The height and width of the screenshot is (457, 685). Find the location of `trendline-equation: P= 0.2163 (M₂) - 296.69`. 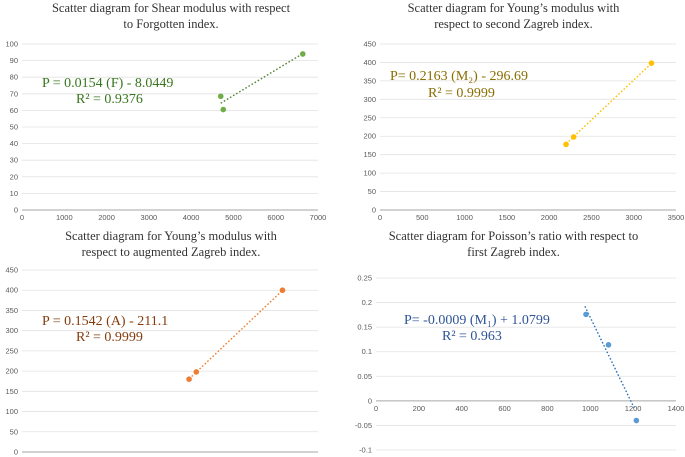

trendline-equation: P= 0.2163 (M₂) - 296.69 is located at coordinates (459, 76).